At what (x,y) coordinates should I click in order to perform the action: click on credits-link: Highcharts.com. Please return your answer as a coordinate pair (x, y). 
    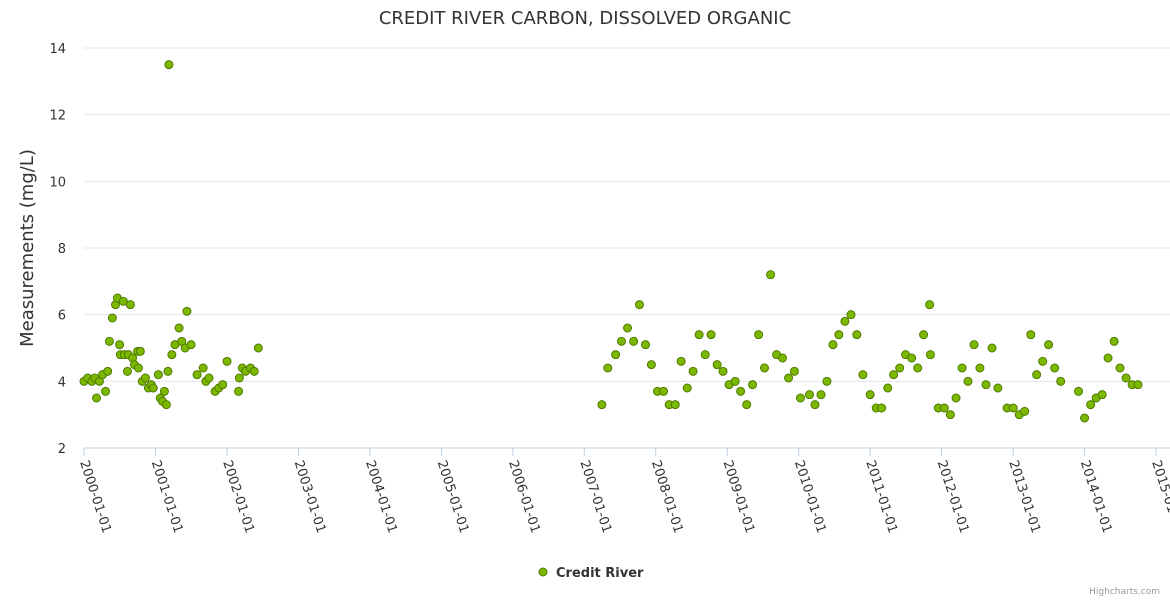
    Looking at the image, I should click on (1124, 592).